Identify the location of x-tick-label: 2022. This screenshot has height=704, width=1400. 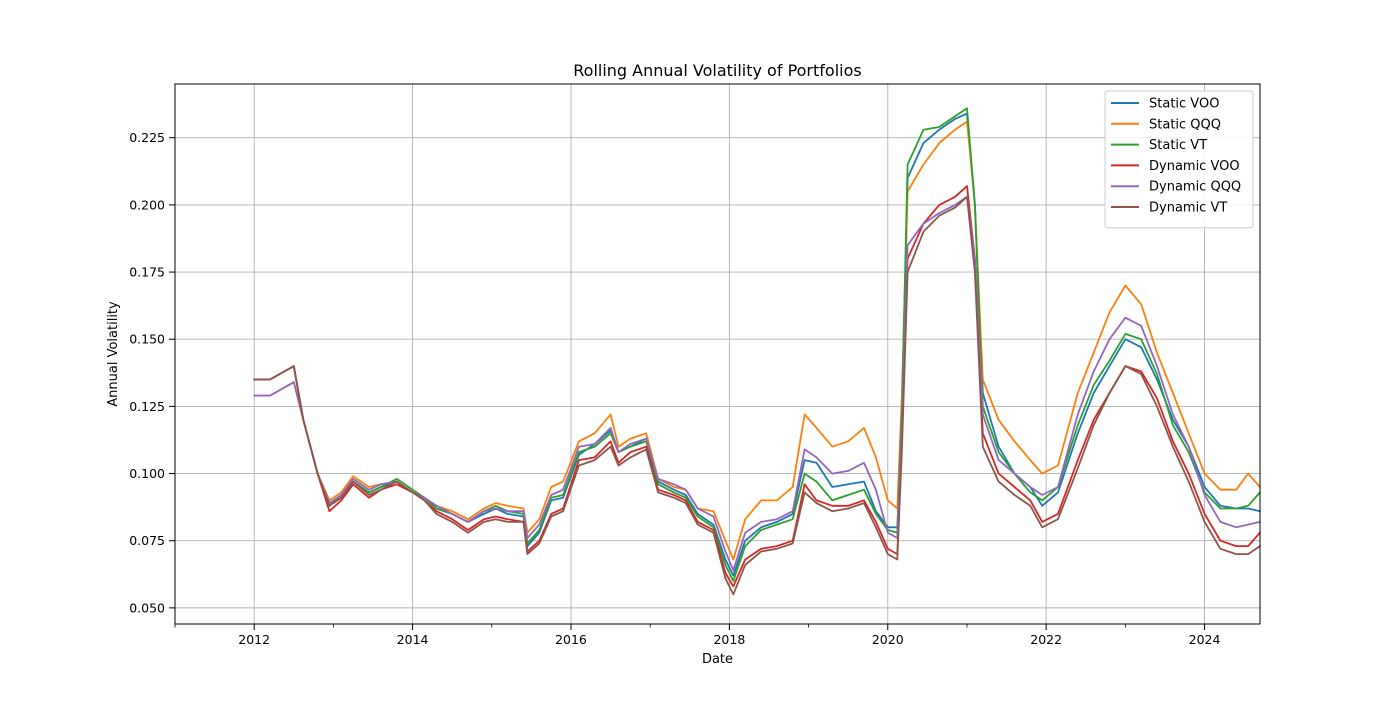
(1046, 639).